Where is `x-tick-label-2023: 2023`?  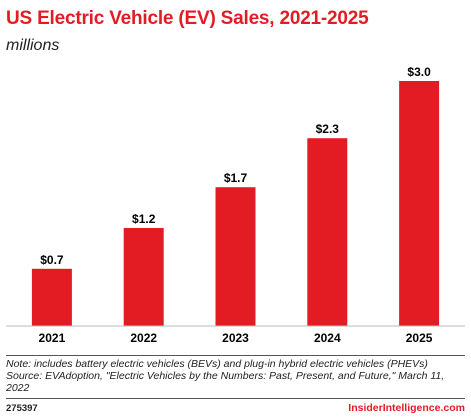
x-tick-label-2023: 2023 is located at coordinates (235, 338).